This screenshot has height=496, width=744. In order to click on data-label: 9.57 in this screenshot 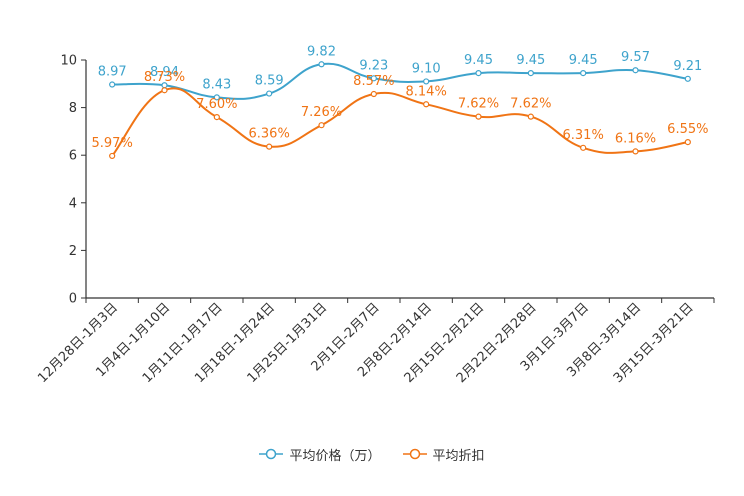, I will do `click(635, 57)`.